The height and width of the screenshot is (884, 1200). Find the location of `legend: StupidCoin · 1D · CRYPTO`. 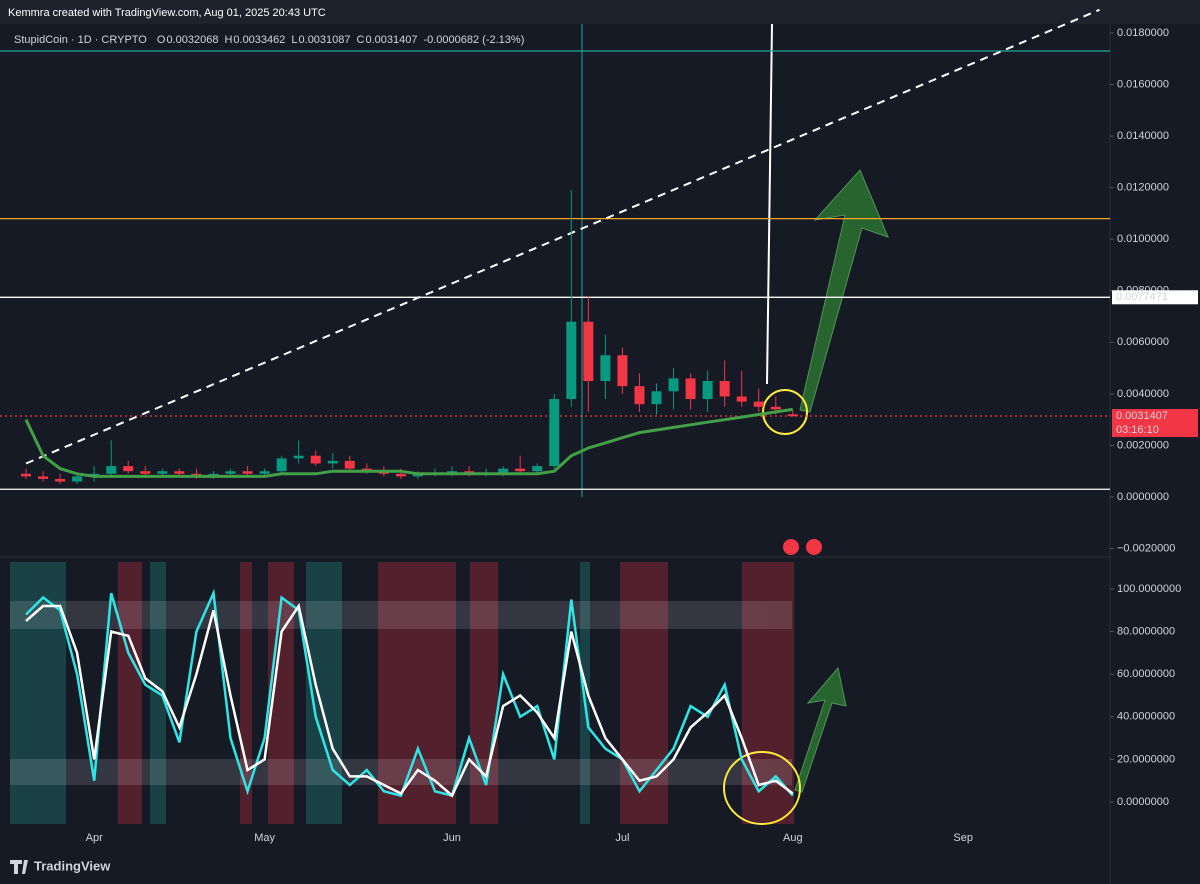

legend: StupidCoin · 1D · CRYPTO is located at coordinates (80, 40).